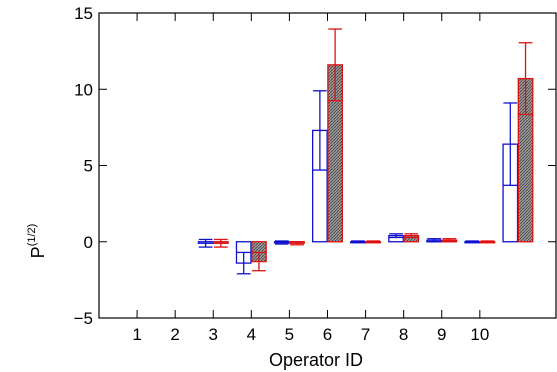 This screenshot has height=372, width=557. What do you see at coordinates (327, 334) in the screenshot?
I see `x-tick-label: 6` at bounding box center [327, 334].